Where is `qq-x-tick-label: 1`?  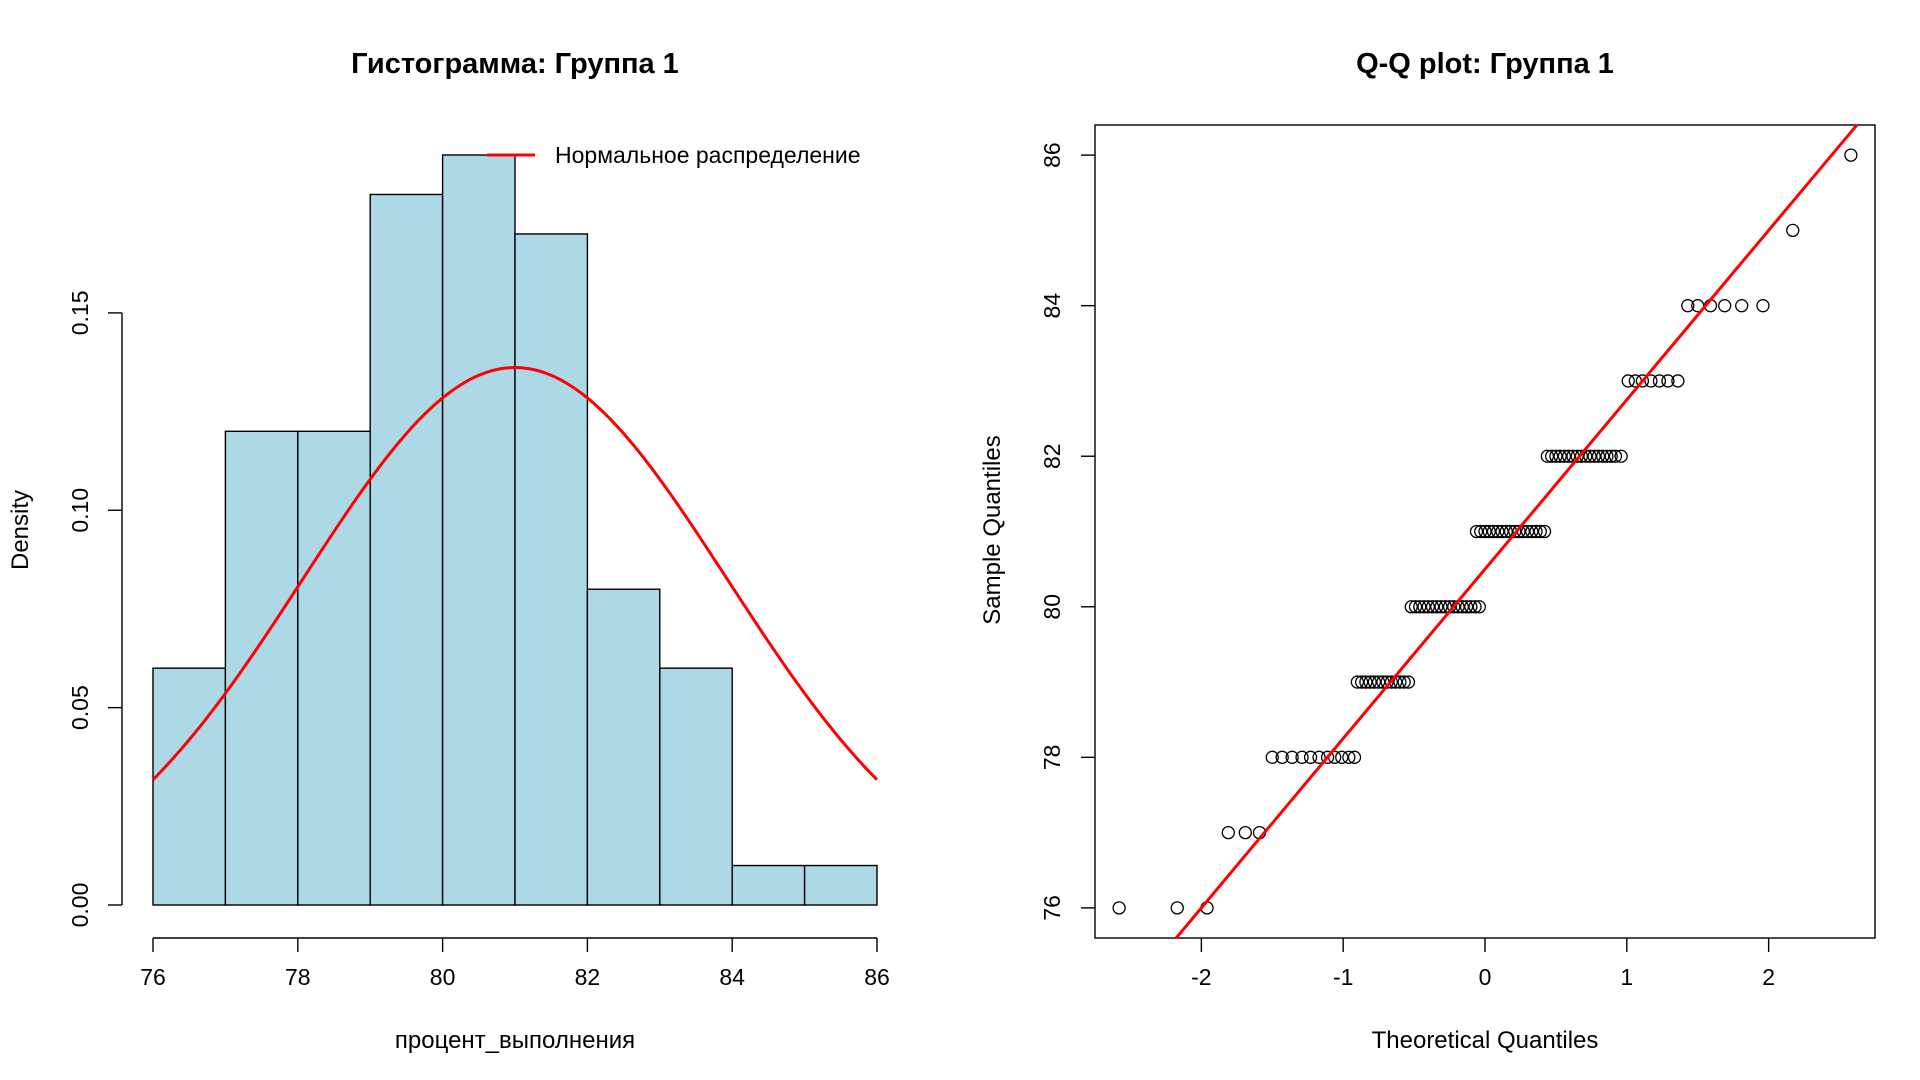 qq-x-tick-label: 1 is located at coordinates (1626, 977).